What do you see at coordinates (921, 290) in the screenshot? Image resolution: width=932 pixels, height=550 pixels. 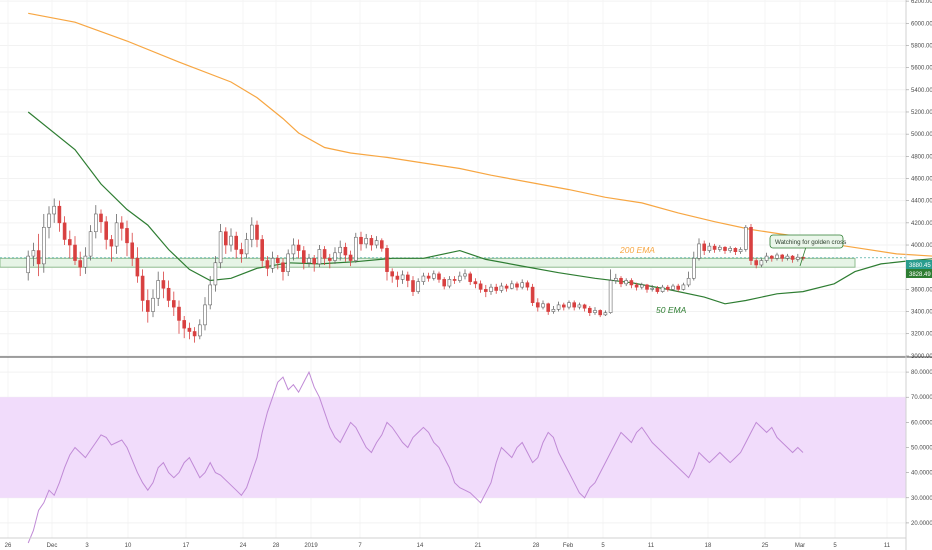 I see `price-tick-label: 3600.00` at bounding box center [921, 290].